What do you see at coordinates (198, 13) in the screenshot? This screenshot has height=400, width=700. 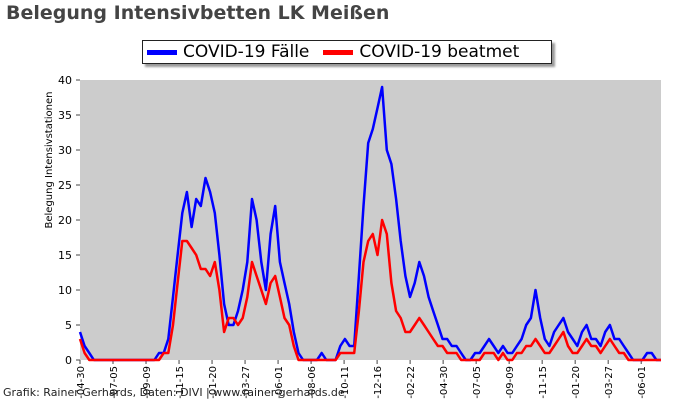 I see `chart-title: Belegung Intensivbetten LK Meißen` at bounding box center [198, 13].